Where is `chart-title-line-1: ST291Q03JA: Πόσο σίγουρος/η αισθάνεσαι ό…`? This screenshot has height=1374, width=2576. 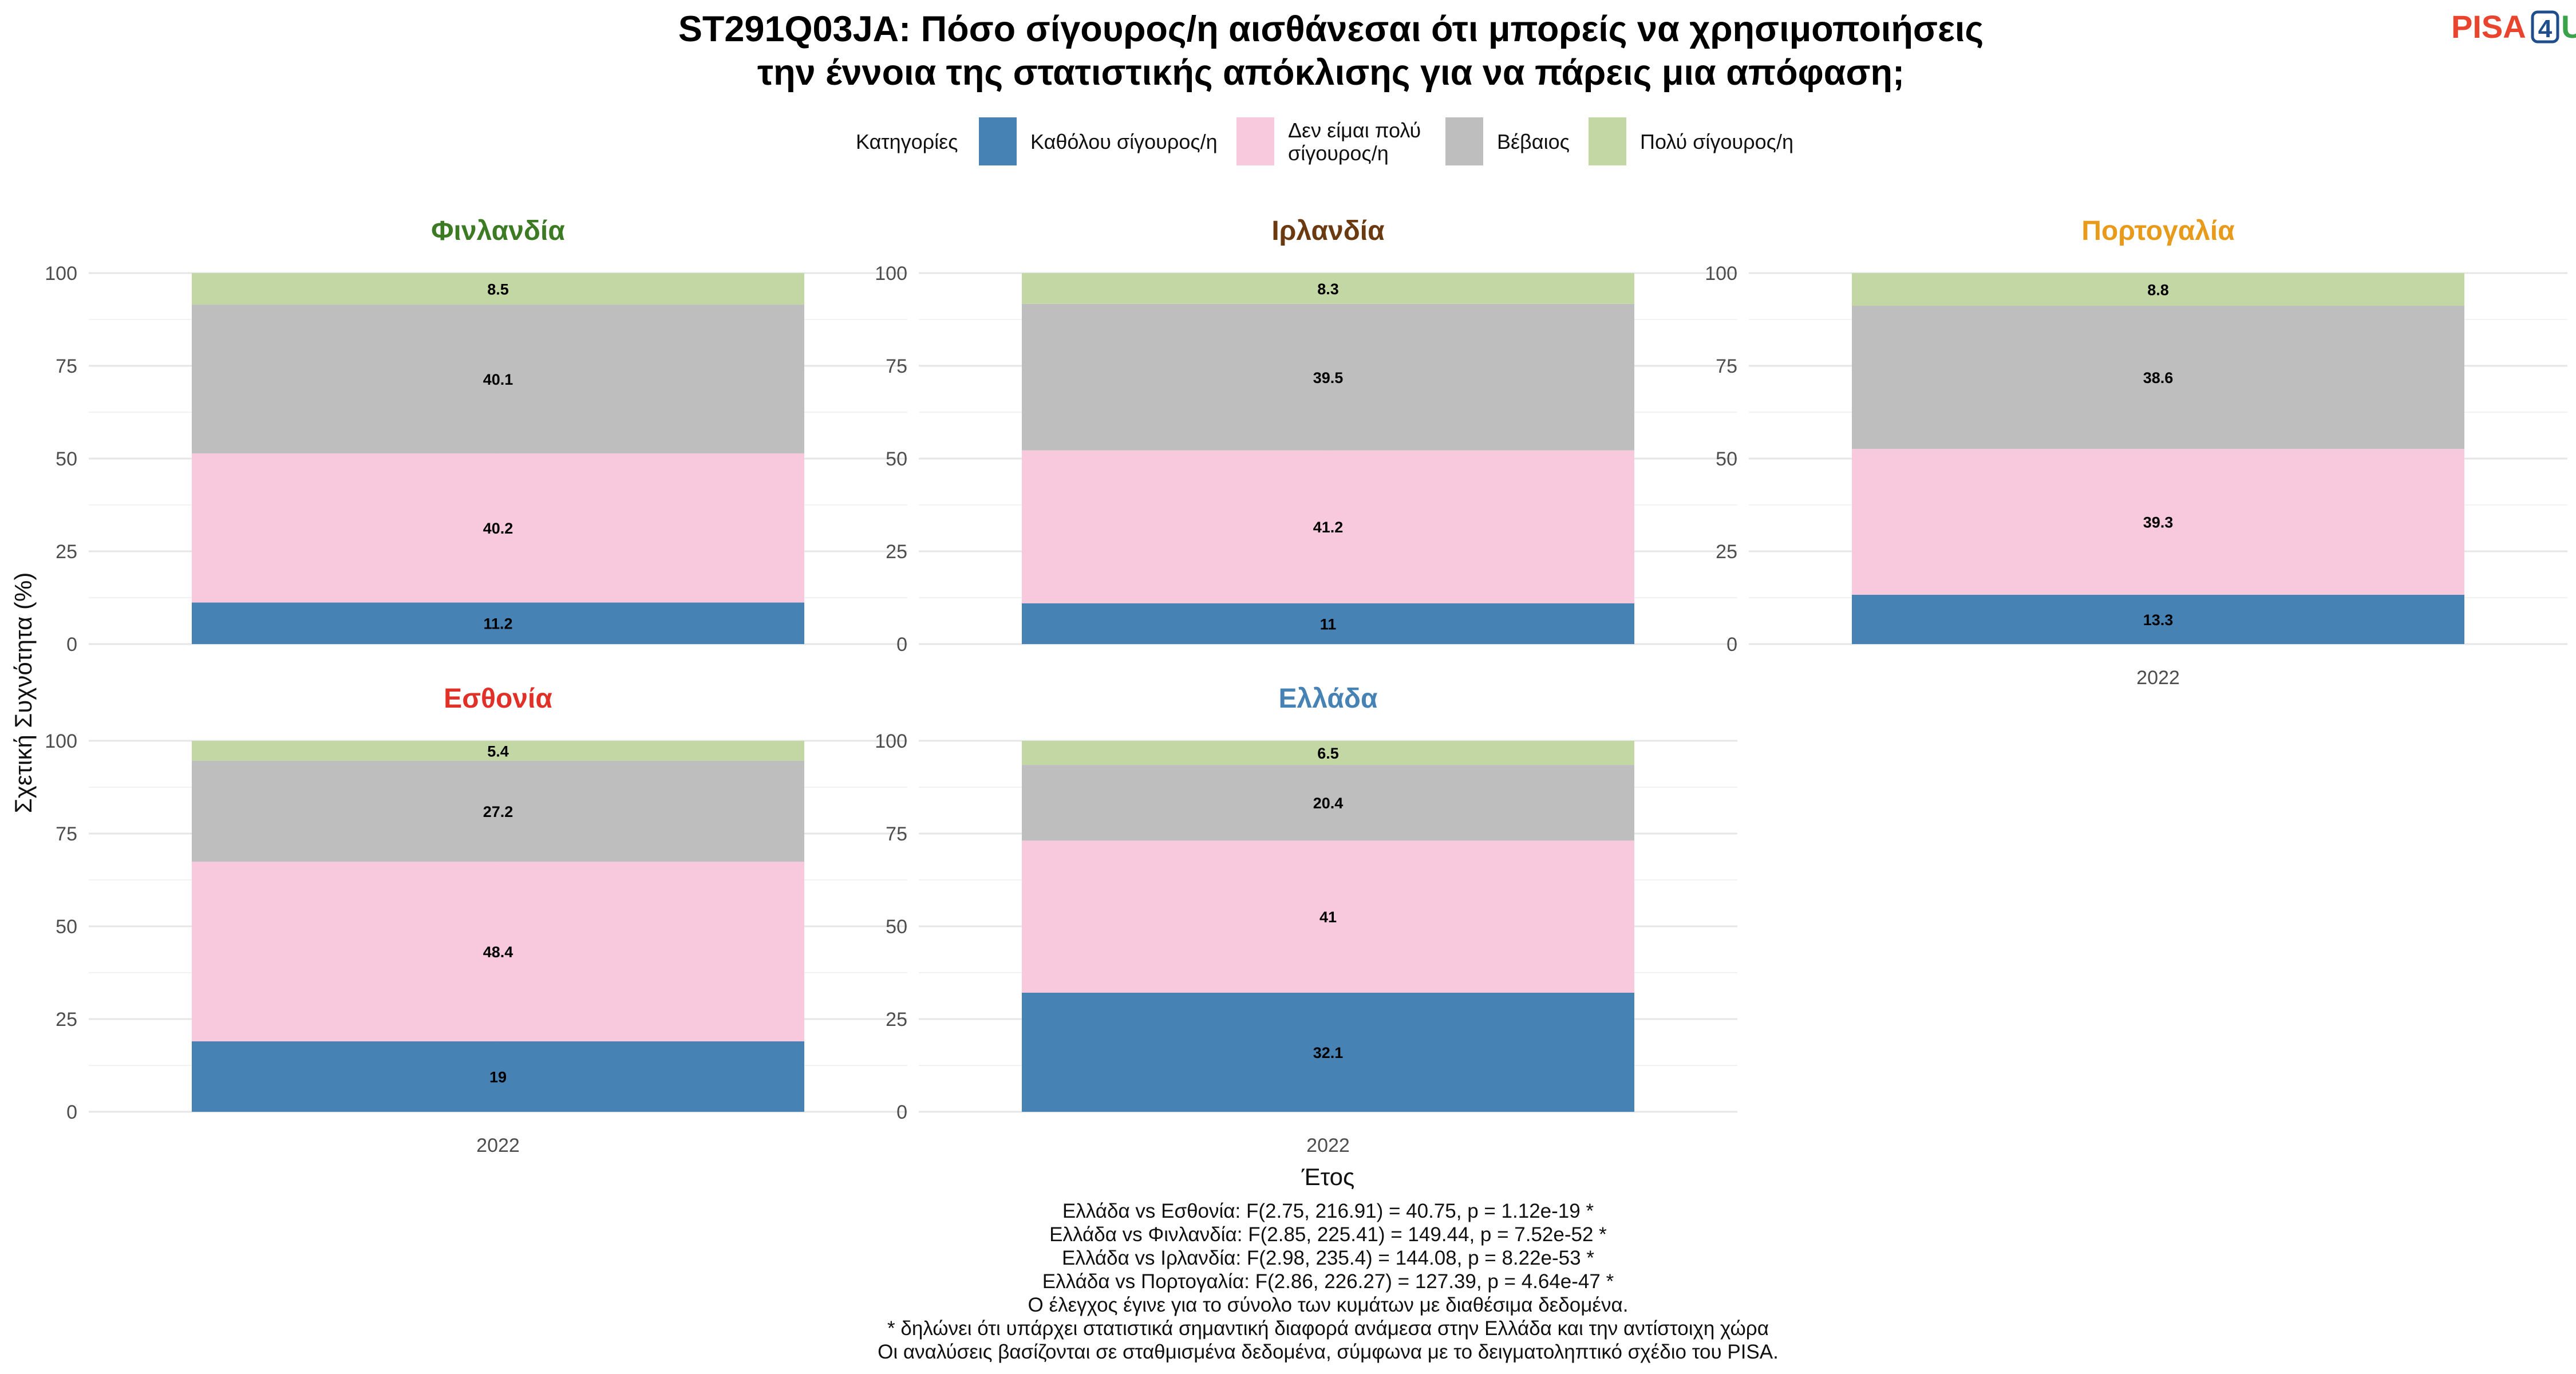 chart-title-line-1: ST291Q03JA: Πόσο σίγουρος/η αισθάνεσαι ό… is located at coordinates (1331, 29).